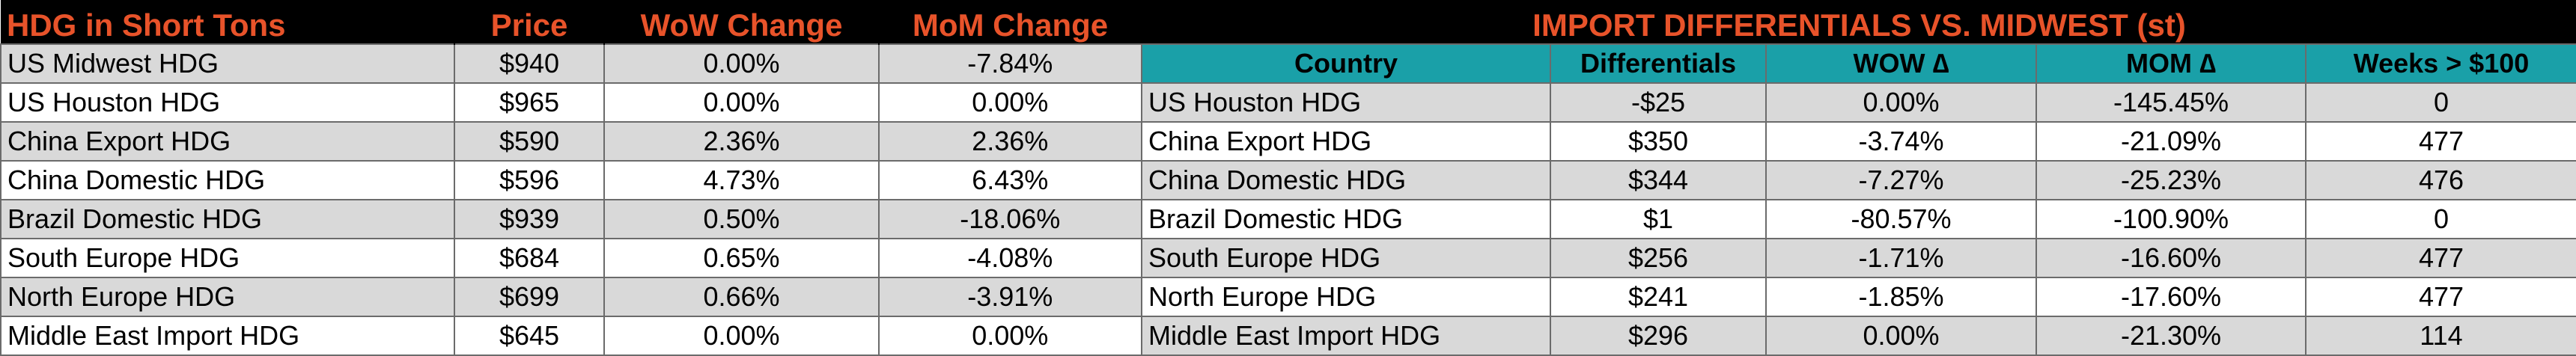  Describe the element at coordinates (529, 258) in the screenshot. I see `price-value: $684` at that location.